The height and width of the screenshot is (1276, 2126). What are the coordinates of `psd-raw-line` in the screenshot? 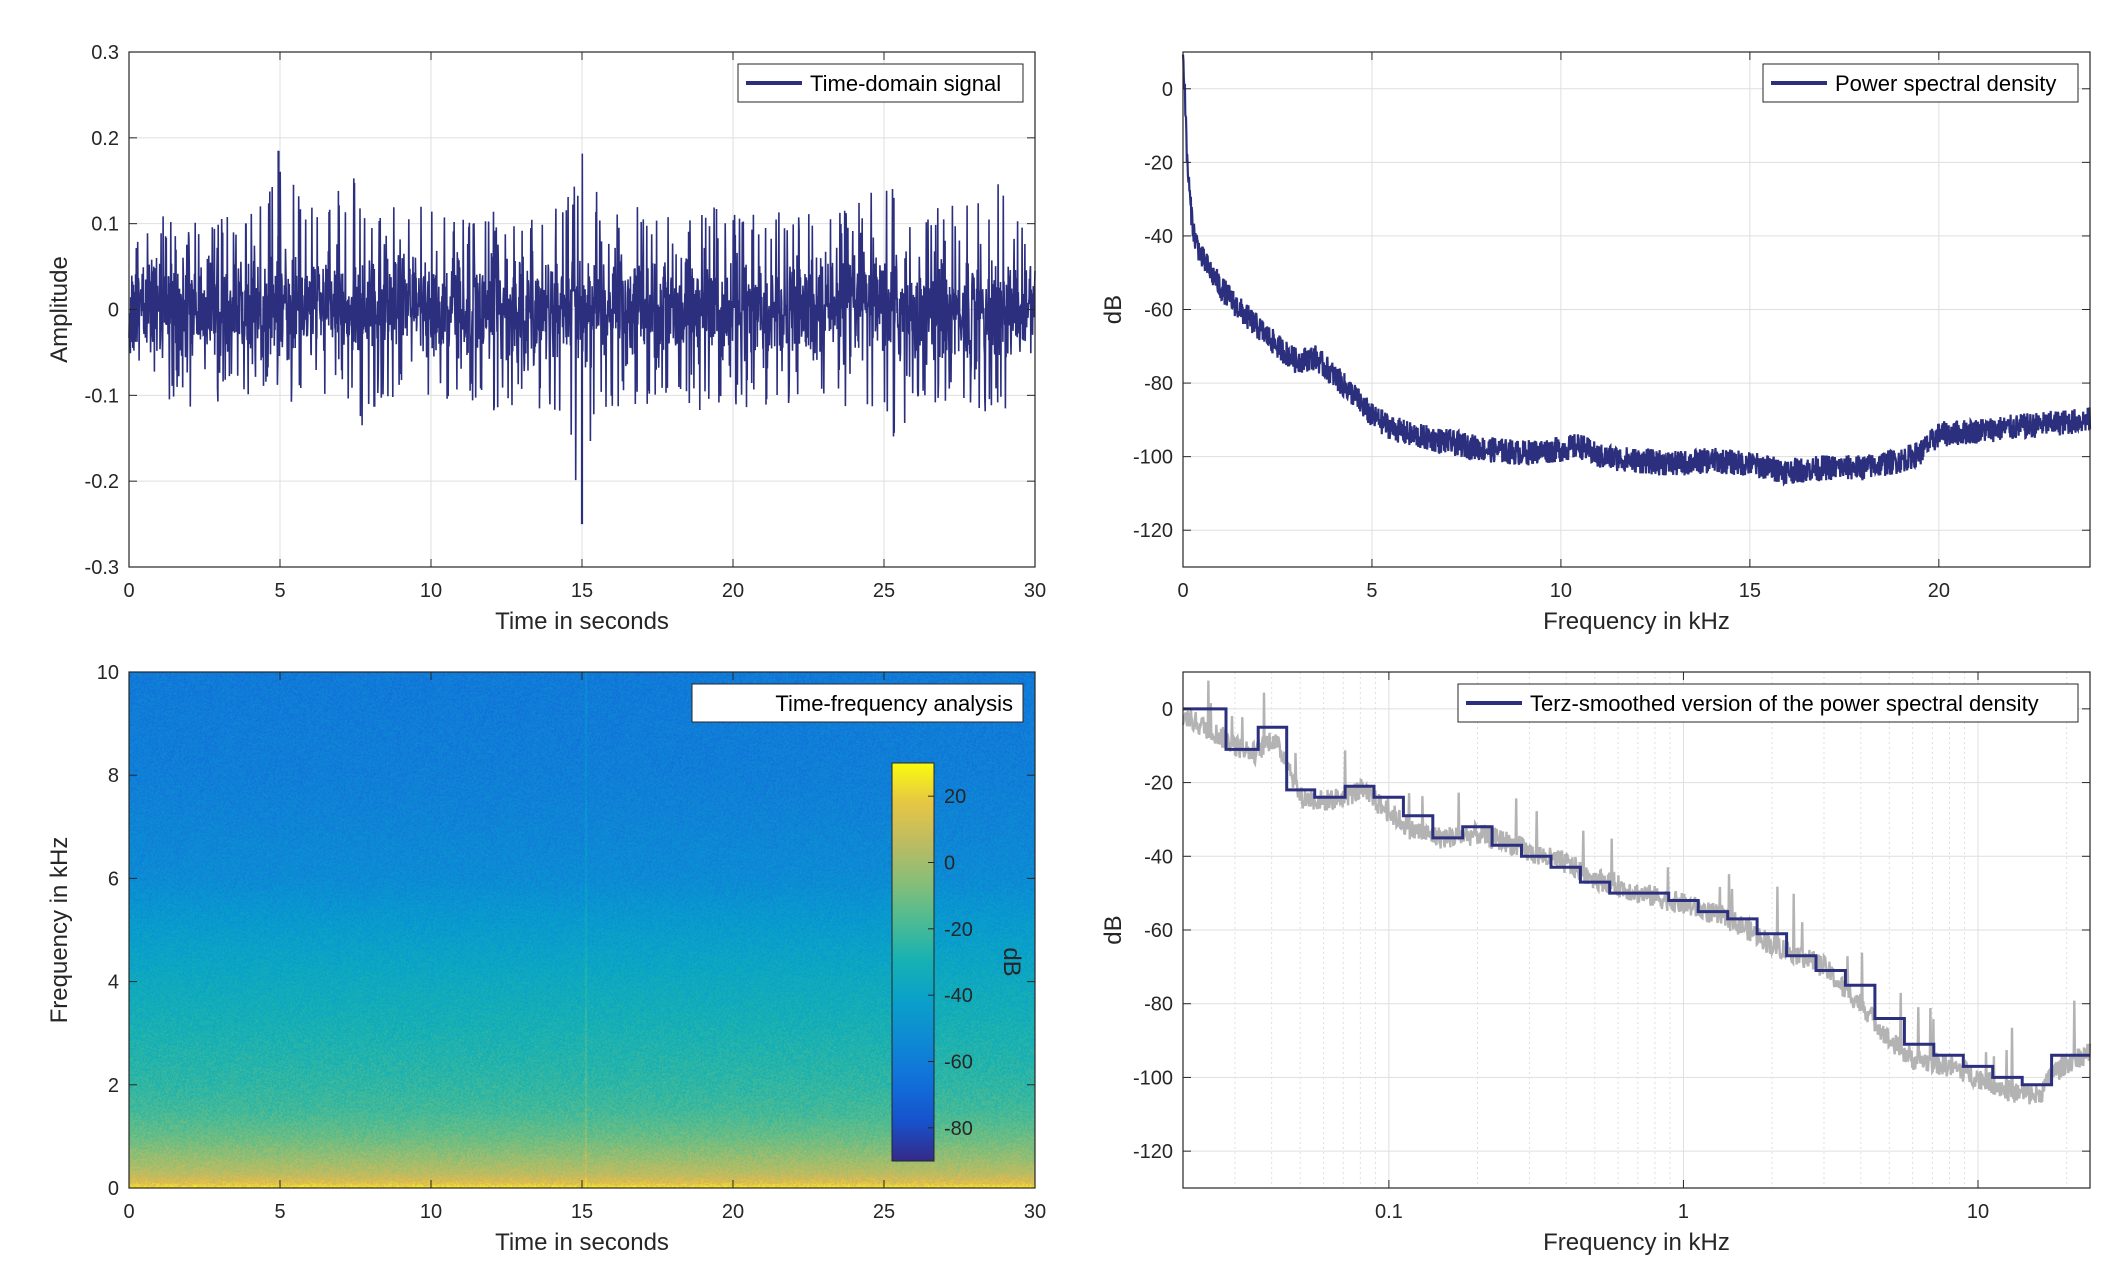 It's located at (1636, 892).